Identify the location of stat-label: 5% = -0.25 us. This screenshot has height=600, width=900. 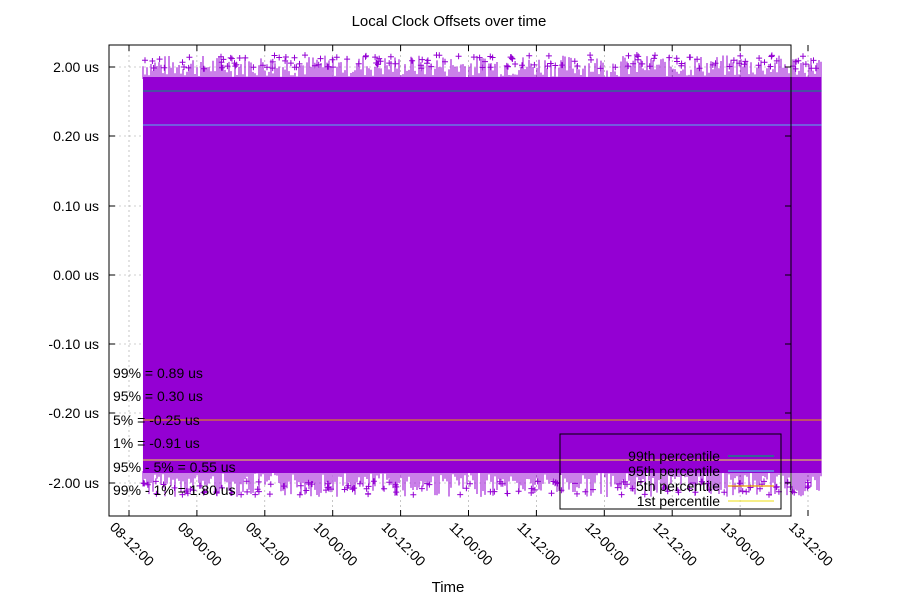
(156, 420).